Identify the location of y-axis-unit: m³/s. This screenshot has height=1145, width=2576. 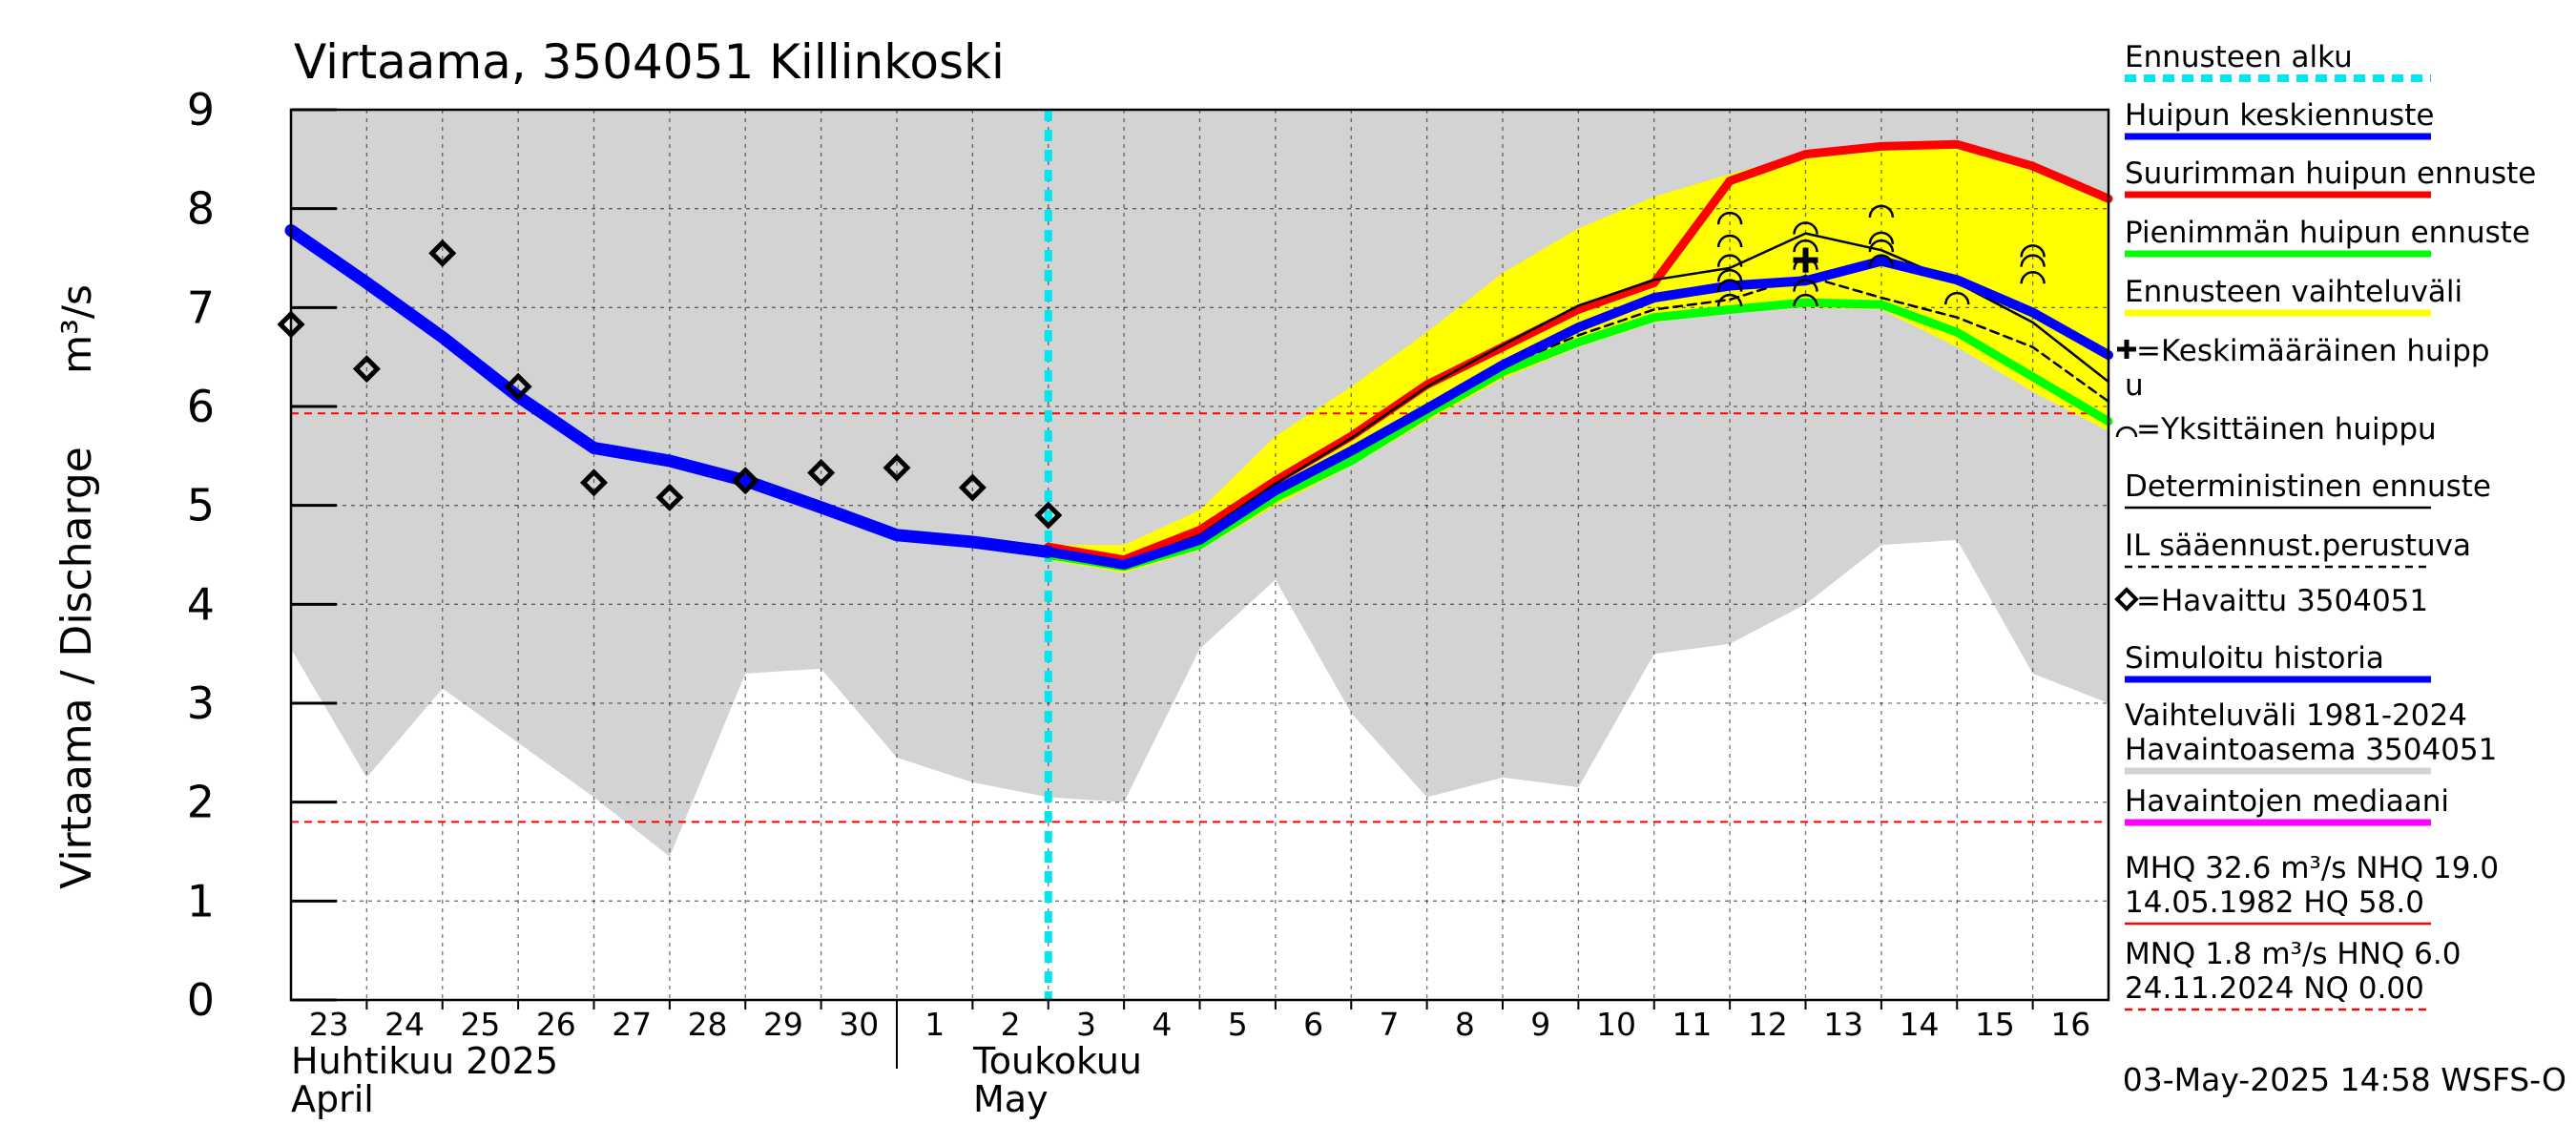
(76, 329).